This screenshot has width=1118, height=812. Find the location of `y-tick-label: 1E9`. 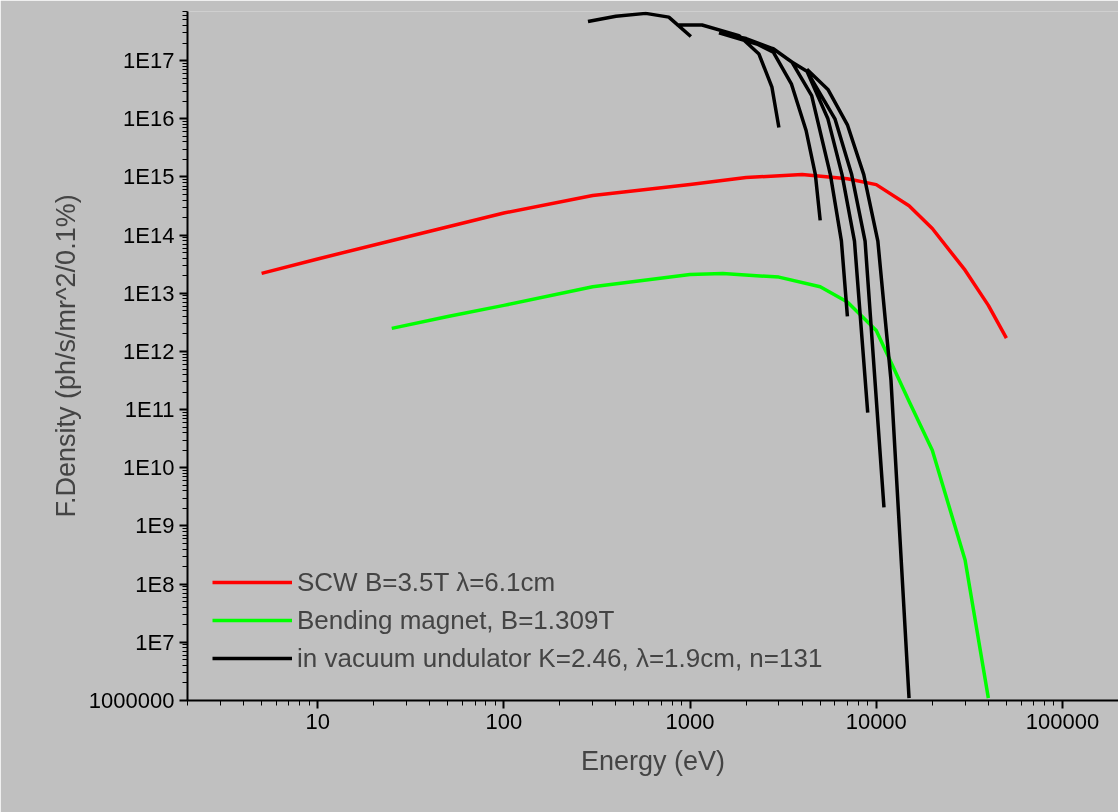

y-tick-label: 1E9 is located at coordinates (155, 526).